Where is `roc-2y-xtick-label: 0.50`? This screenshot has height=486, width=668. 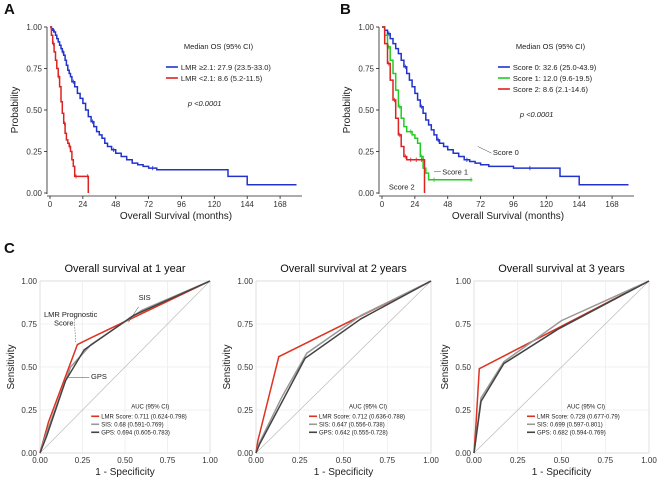 roc-2y-xtick-label: 0.50 is located at coordinates (344, 460).